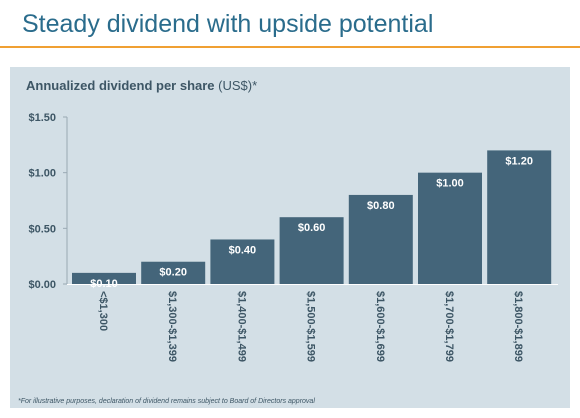  Describe the element at coordinates (311, 326) in the screenshot. I see `x-tick-label: $1,500-$1,599` at that location.